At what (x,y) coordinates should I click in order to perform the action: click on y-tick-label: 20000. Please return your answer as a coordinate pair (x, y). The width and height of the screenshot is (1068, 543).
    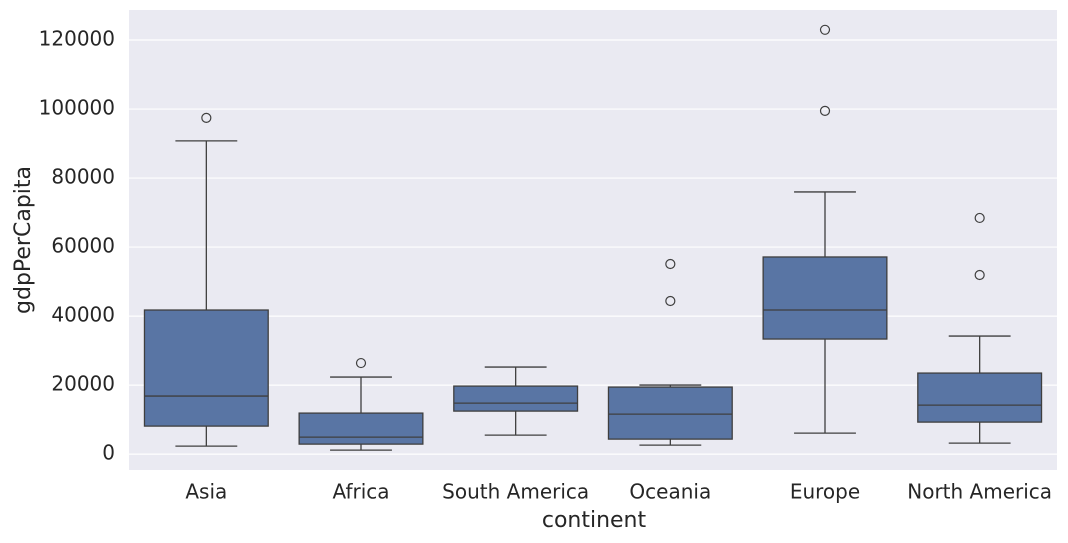
    Looking at the image, I should click on (83, 384).